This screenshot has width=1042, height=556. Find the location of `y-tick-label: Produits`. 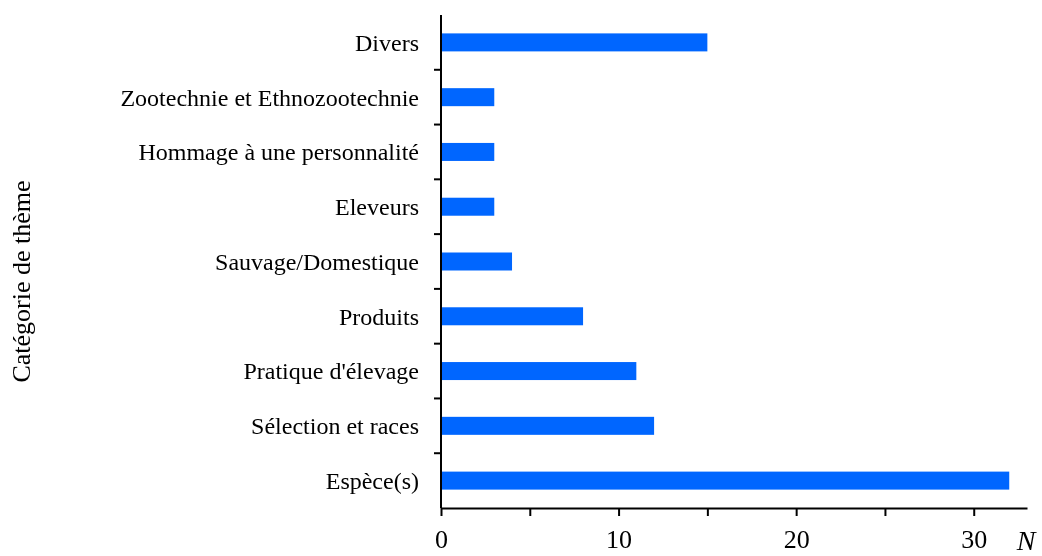

y-tick-label: Produits is located at coordinates (378, 316).